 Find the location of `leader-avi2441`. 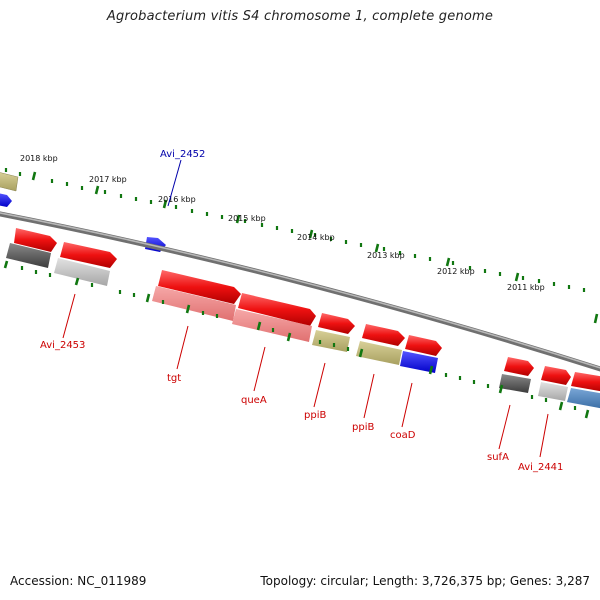

leader-avi2441 is located at coordinates (544, 435).